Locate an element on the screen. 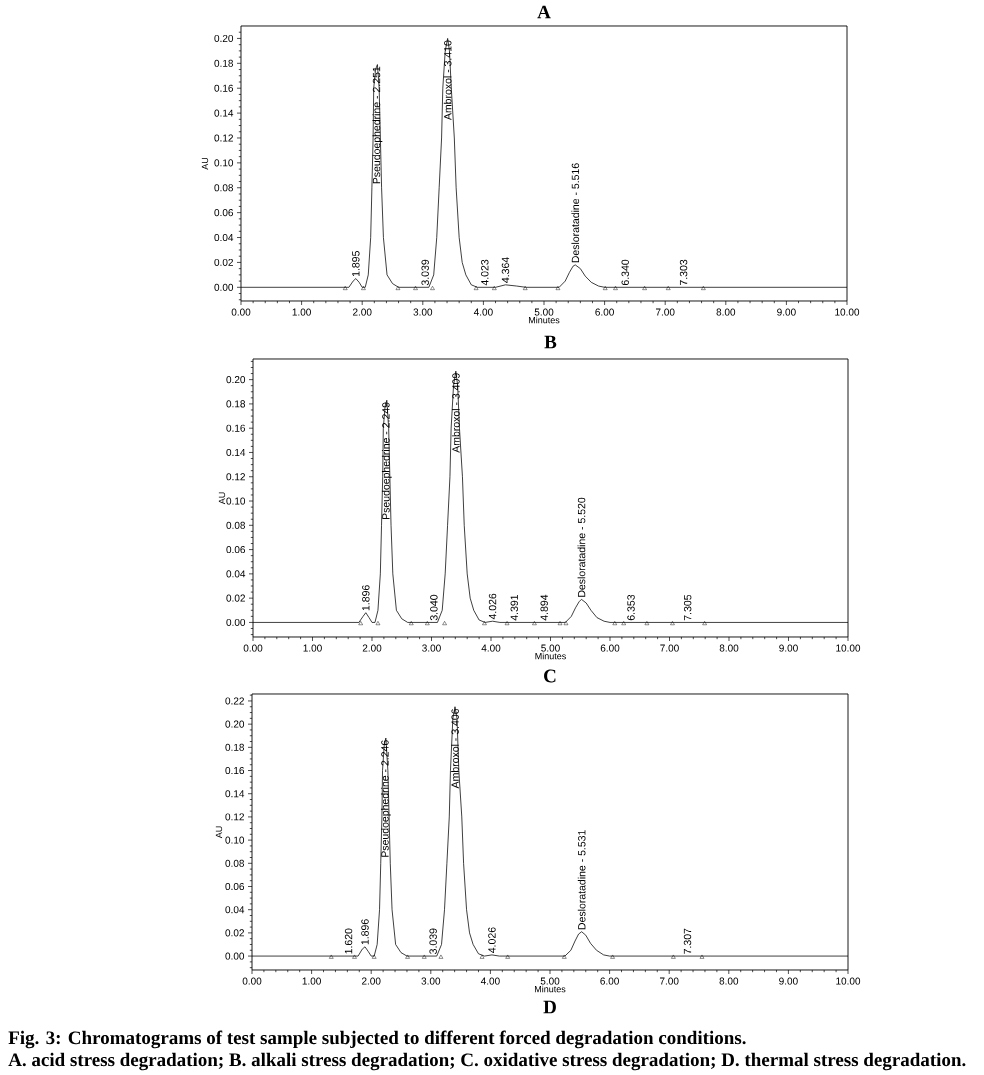 The image size is (984, 1075). text: D is located at coordinates (549, 1007).